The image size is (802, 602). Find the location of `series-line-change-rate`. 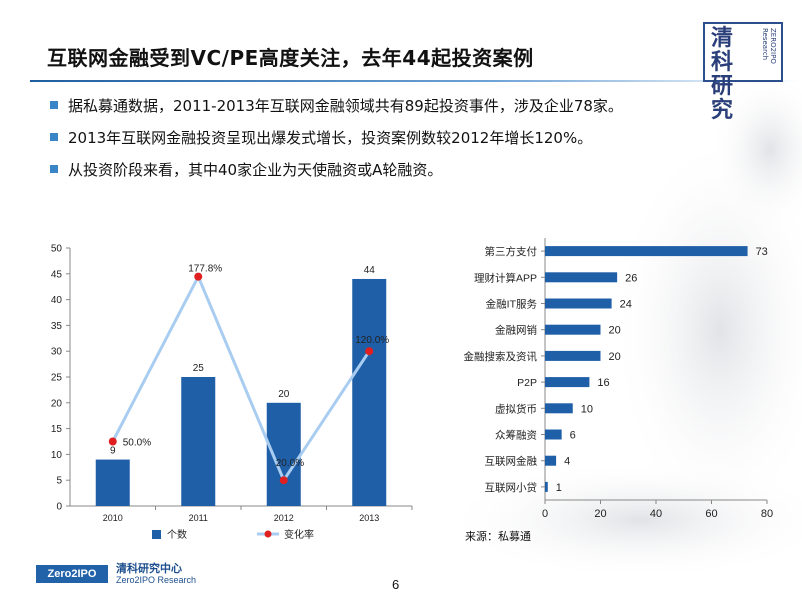

series-line-change-rate is located at coordinates (241, 378).